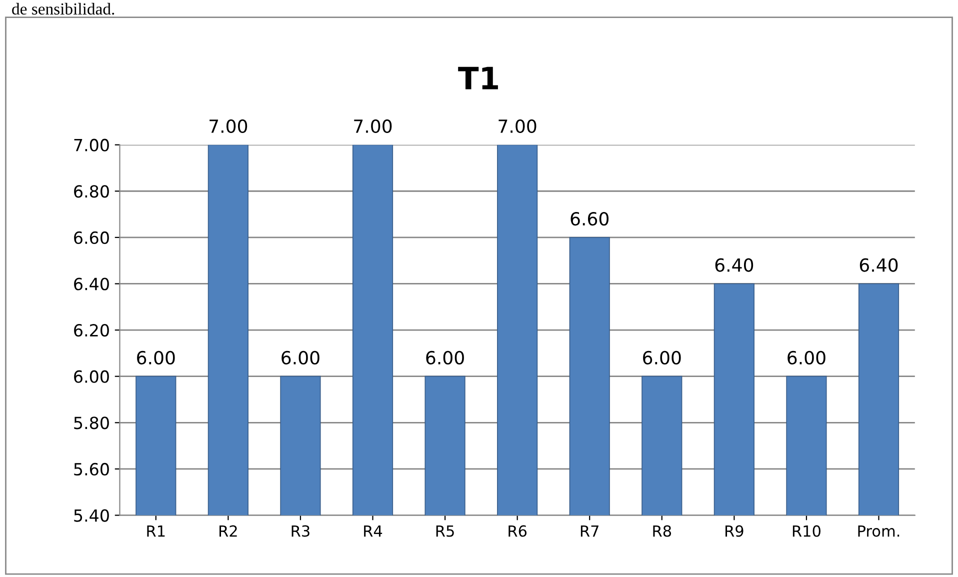 The image size is (958, 577). Describe the element at coordinates (445, 531) in the screenshot. I see `x-tick-label: R5` at that location.